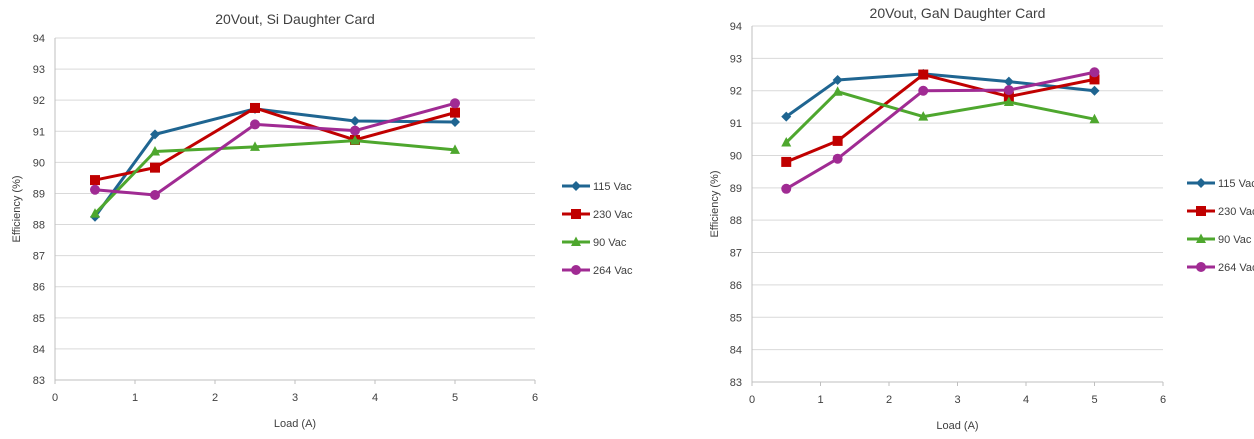 This screenshot has width=1254, height=439. I want to click on chart-title: 20Vout, Si Daughter Card, so click(295, 19).